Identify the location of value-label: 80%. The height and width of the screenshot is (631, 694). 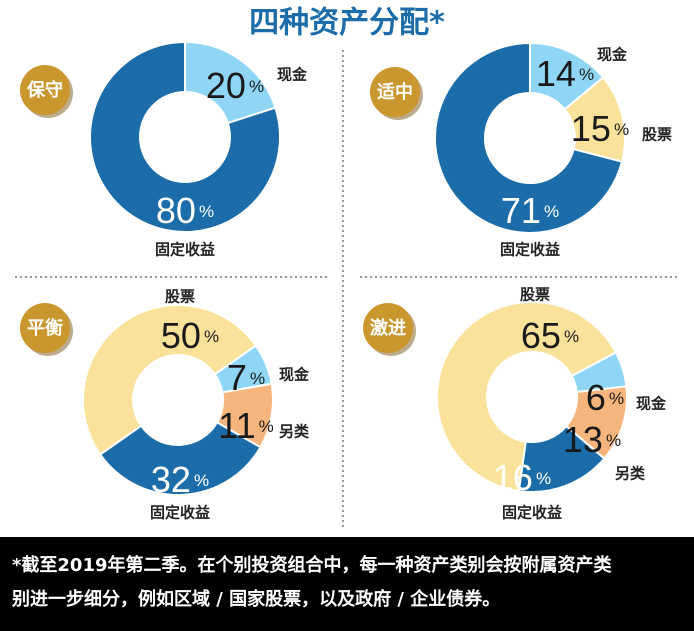
(185, 210).